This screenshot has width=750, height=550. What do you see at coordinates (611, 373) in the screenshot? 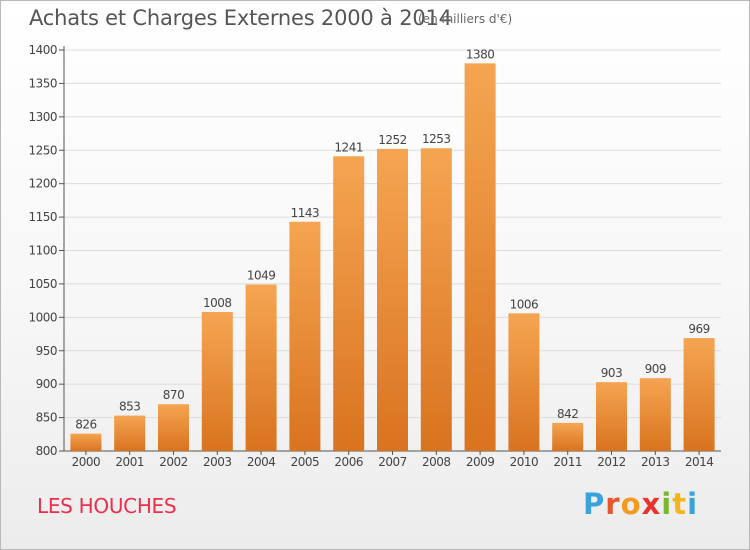
I see `data-label: 903` at bounding box center [611, 373].